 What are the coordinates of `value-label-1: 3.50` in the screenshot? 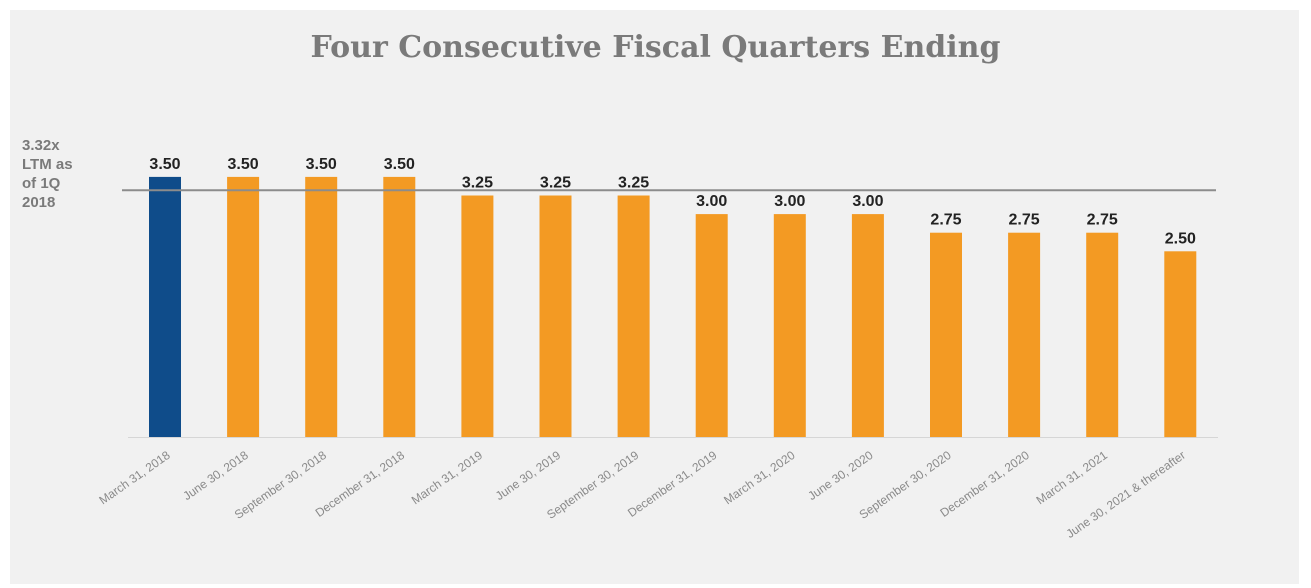 It's located at (164, 164).